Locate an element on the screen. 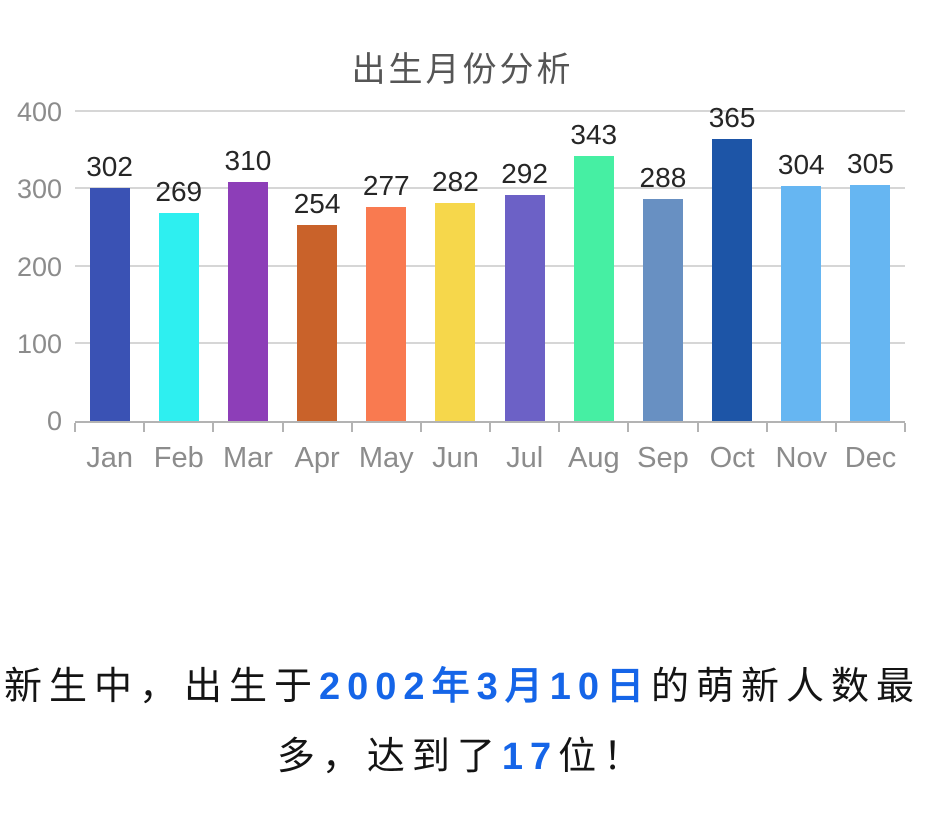  x-axis-labels: Jan Feb Mar Apr May Jun Jul Aug Sep Oct Nov Dec is located at coordinates (490, 458).